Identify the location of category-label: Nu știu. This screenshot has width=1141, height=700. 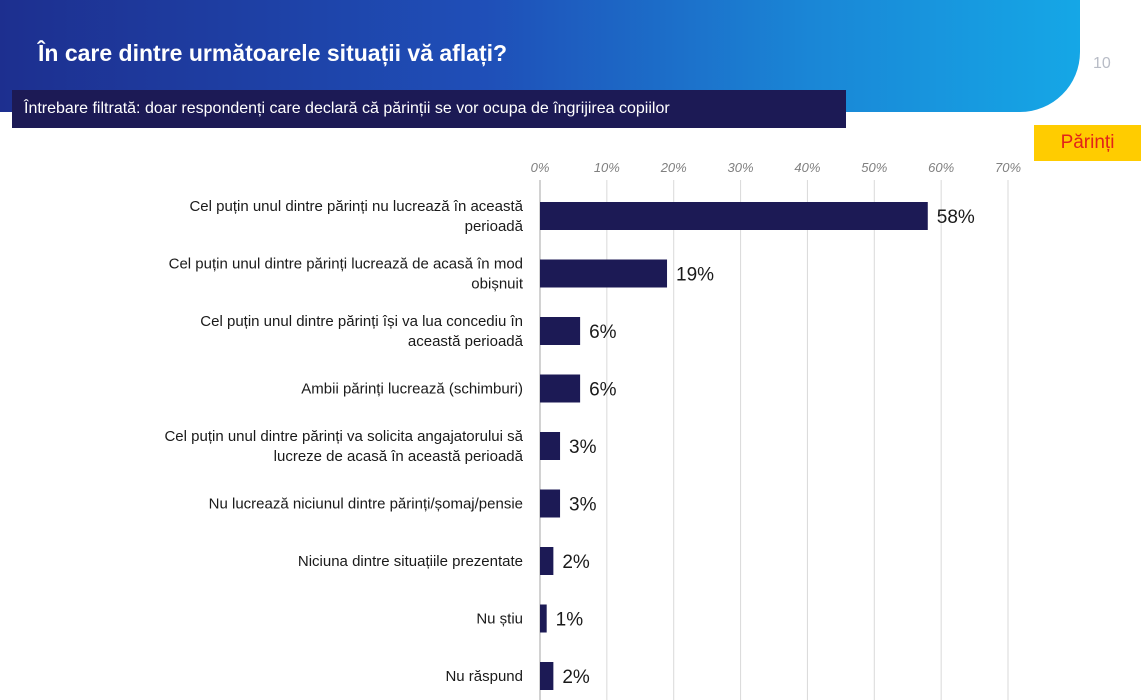
(499, 619).